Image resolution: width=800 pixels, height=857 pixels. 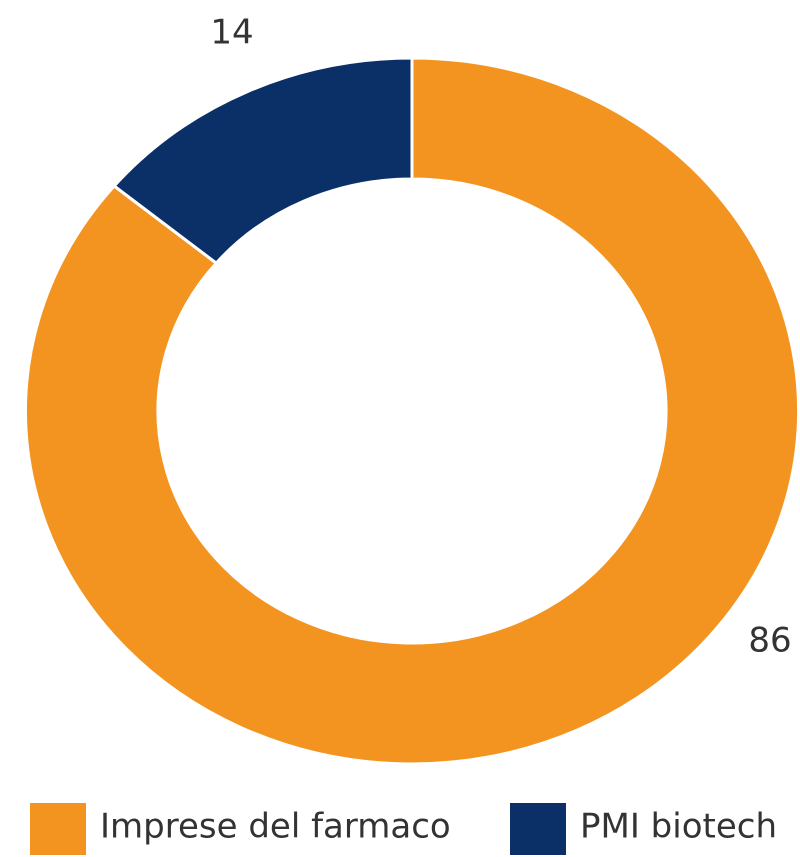 I want to click on data-label: 86, so click(x=769, y=641).